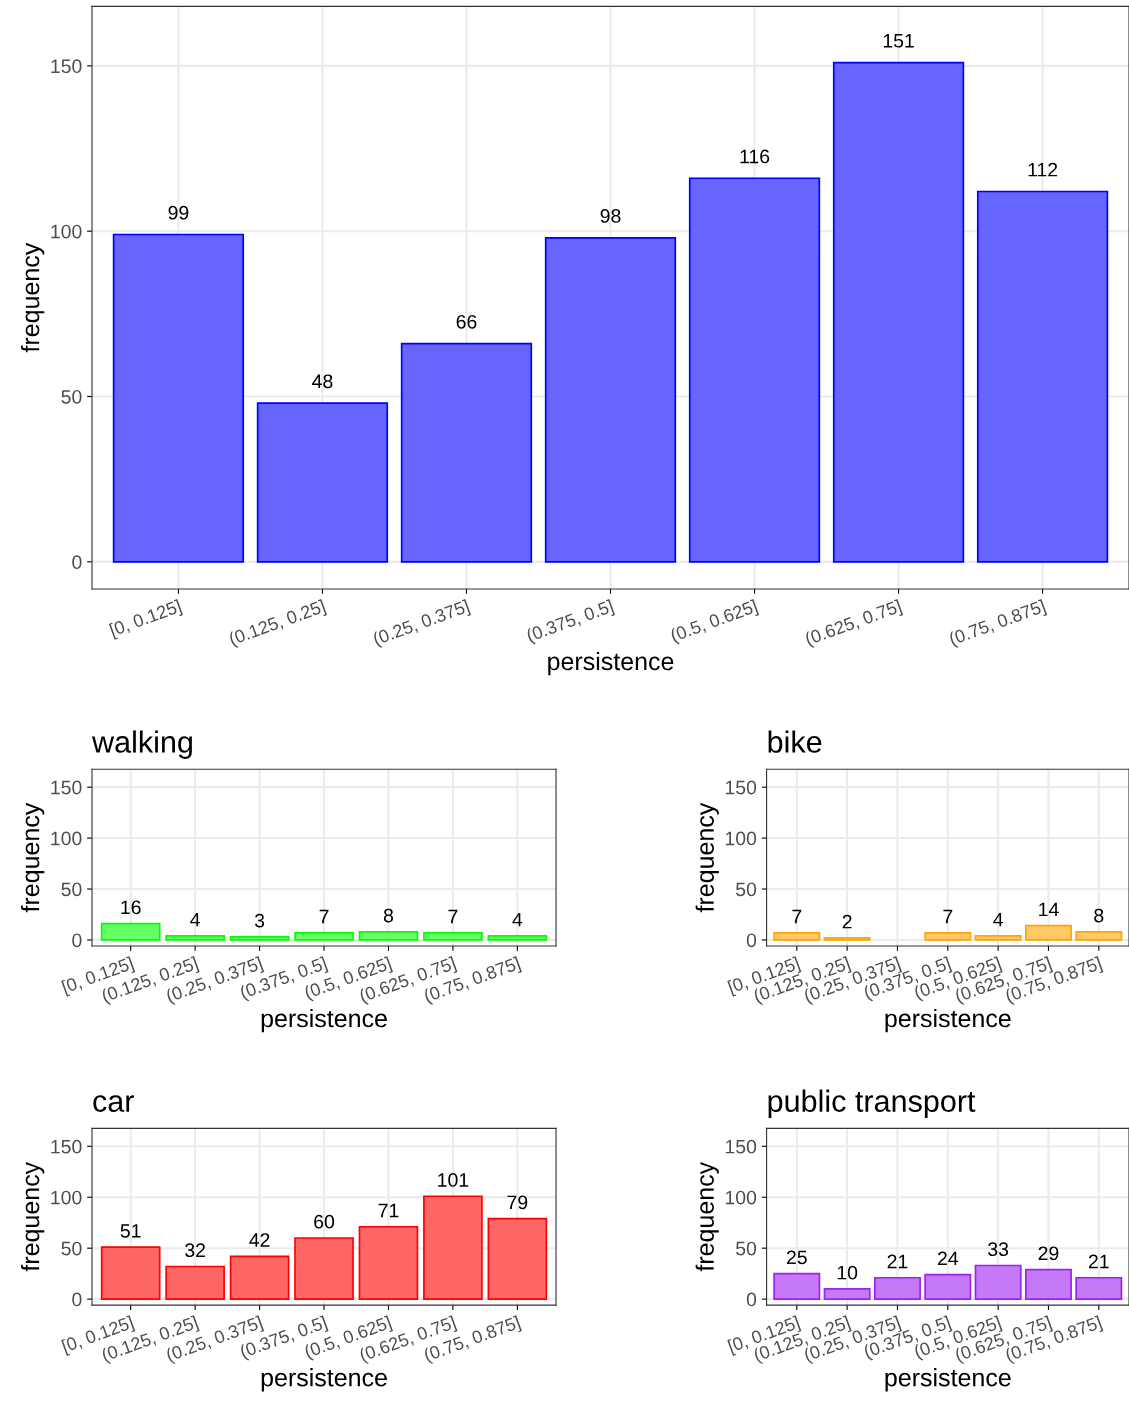 This screenshot has width=1129, height=1414. What do you see at coordinates (324, 1221) in the screenshot?
I see `data-label: 60` at bounding box center [324, 1221].